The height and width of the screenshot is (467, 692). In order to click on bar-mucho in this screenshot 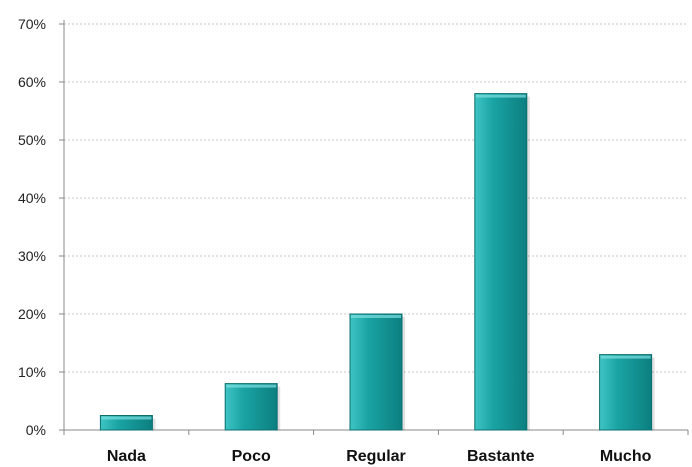, I will do `click(626, 392)`.